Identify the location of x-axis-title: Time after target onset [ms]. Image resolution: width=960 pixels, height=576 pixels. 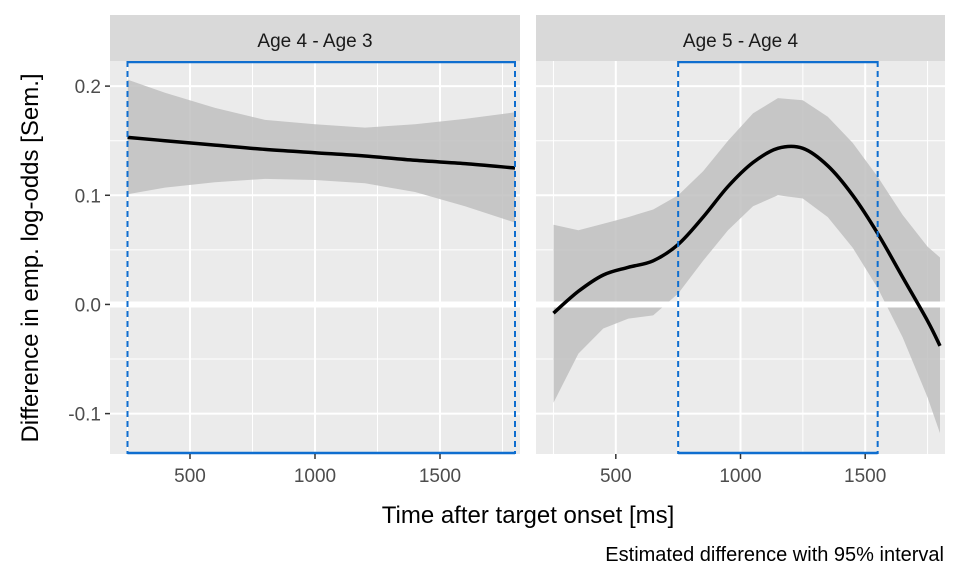
(528, 515).